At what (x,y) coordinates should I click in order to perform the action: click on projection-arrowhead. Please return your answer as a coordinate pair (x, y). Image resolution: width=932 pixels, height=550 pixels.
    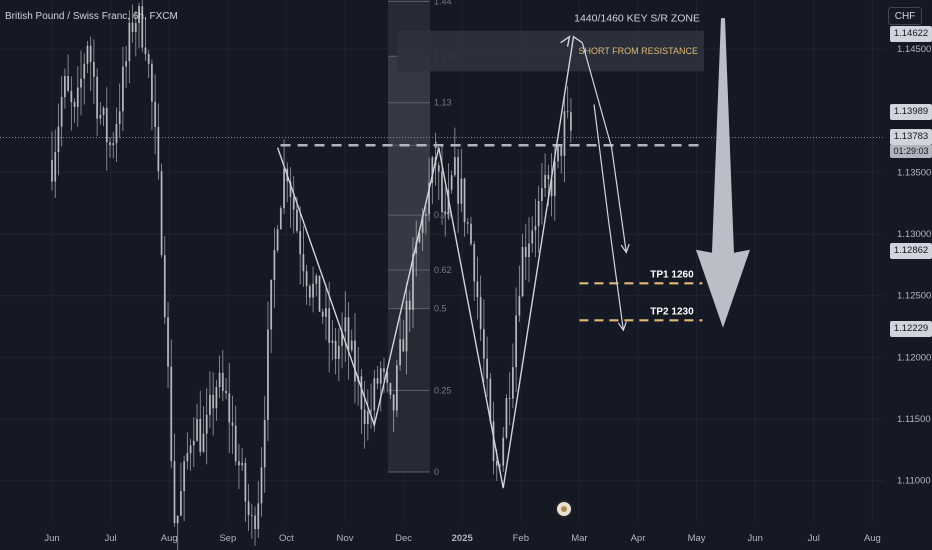
    Looking at the image, I should click on (622, 326).